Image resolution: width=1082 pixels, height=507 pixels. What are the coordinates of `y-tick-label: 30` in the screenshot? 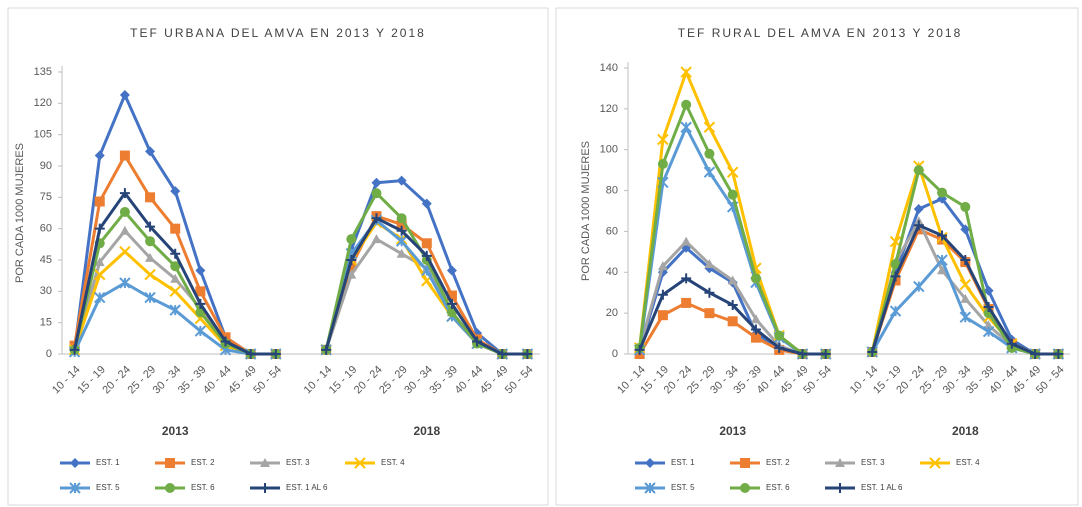 It's located at (46, 291).